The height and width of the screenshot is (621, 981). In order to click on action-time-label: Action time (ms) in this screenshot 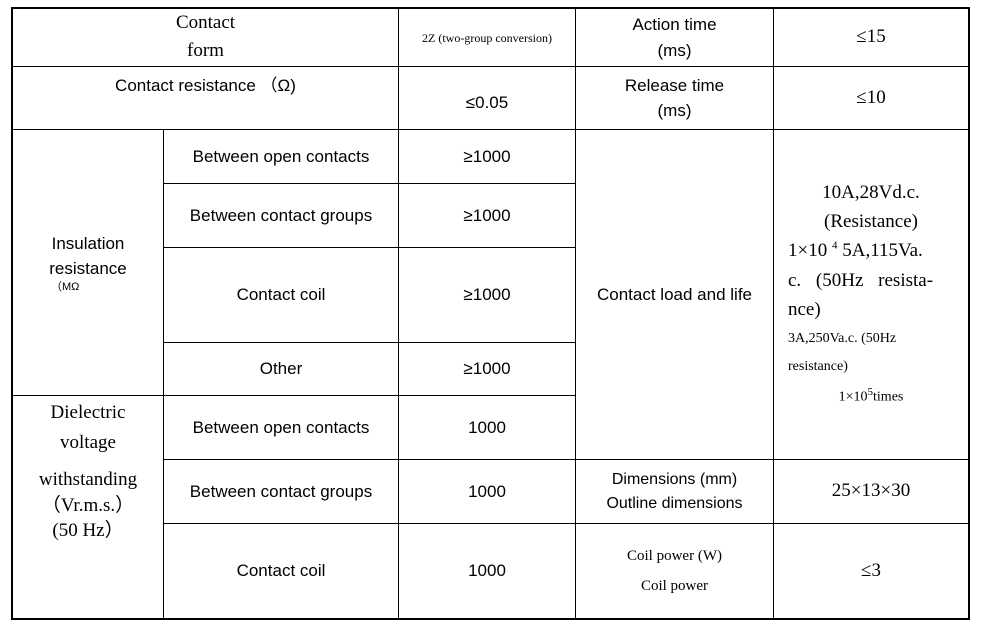, I will do `click(674, 37)`.